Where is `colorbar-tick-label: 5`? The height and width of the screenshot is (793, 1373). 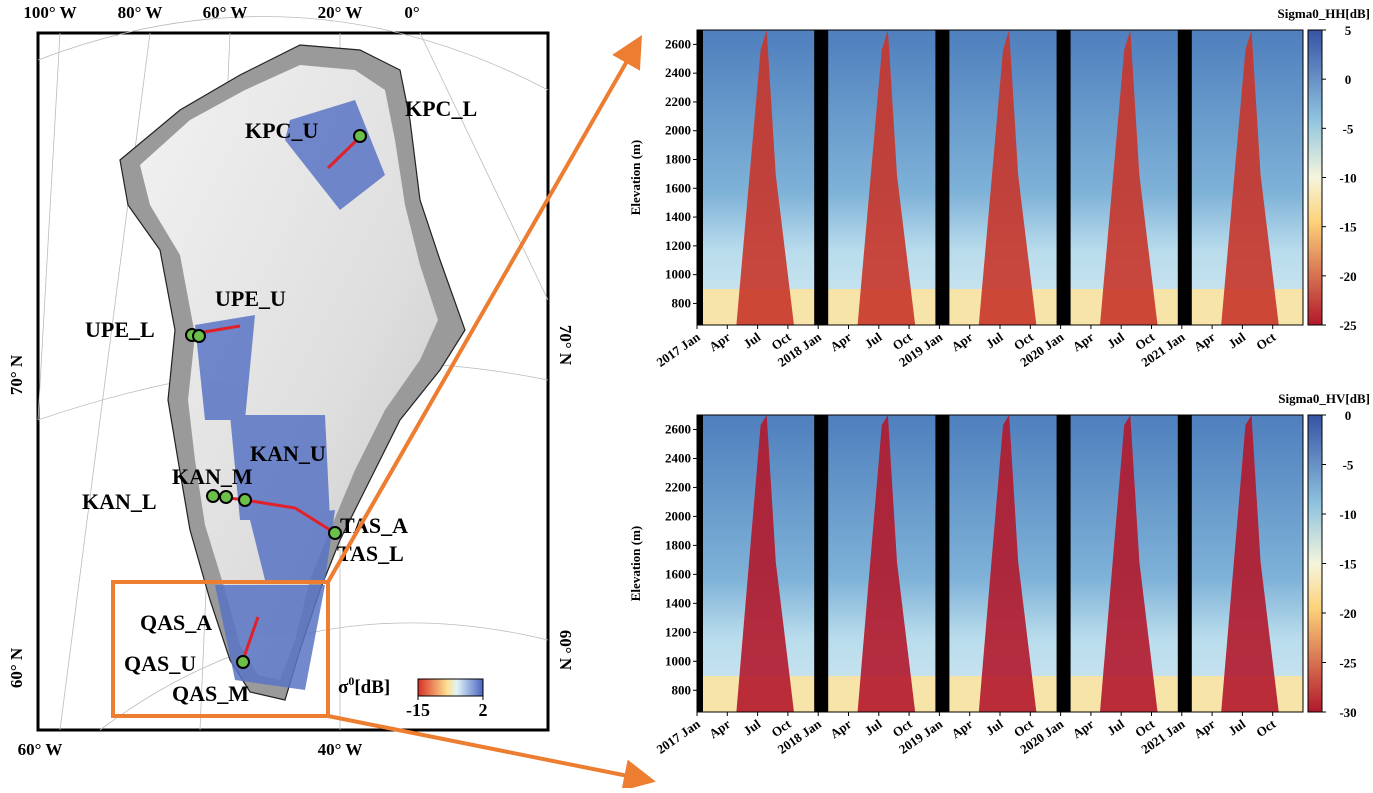
colorbar-tick-label: 5 is located at coordinates (1348, 30).